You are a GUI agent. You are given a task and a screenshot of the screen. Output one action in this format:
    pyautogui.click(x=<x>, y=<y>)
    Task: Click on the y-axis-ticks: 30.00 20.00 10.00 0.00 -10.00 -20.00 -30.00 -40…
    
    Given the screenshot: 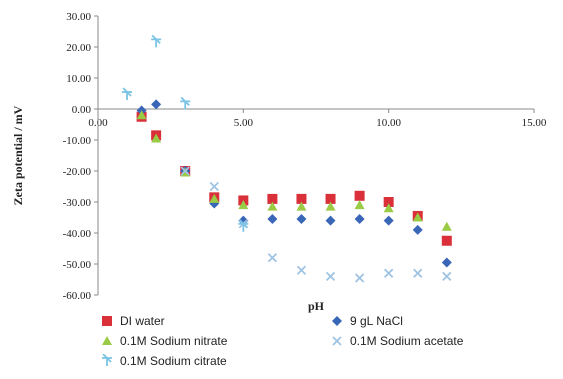 What is the action you would take?
    pyautogui.click(x=80, y=156)
    